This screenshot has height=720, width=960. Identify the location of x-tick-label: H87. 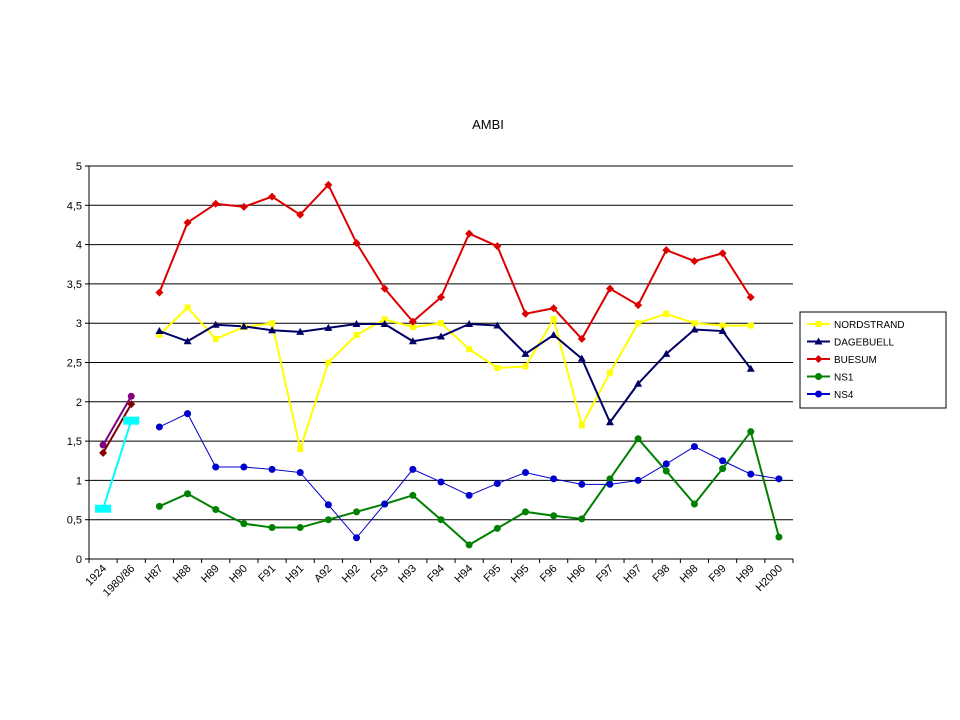
(154, 574).